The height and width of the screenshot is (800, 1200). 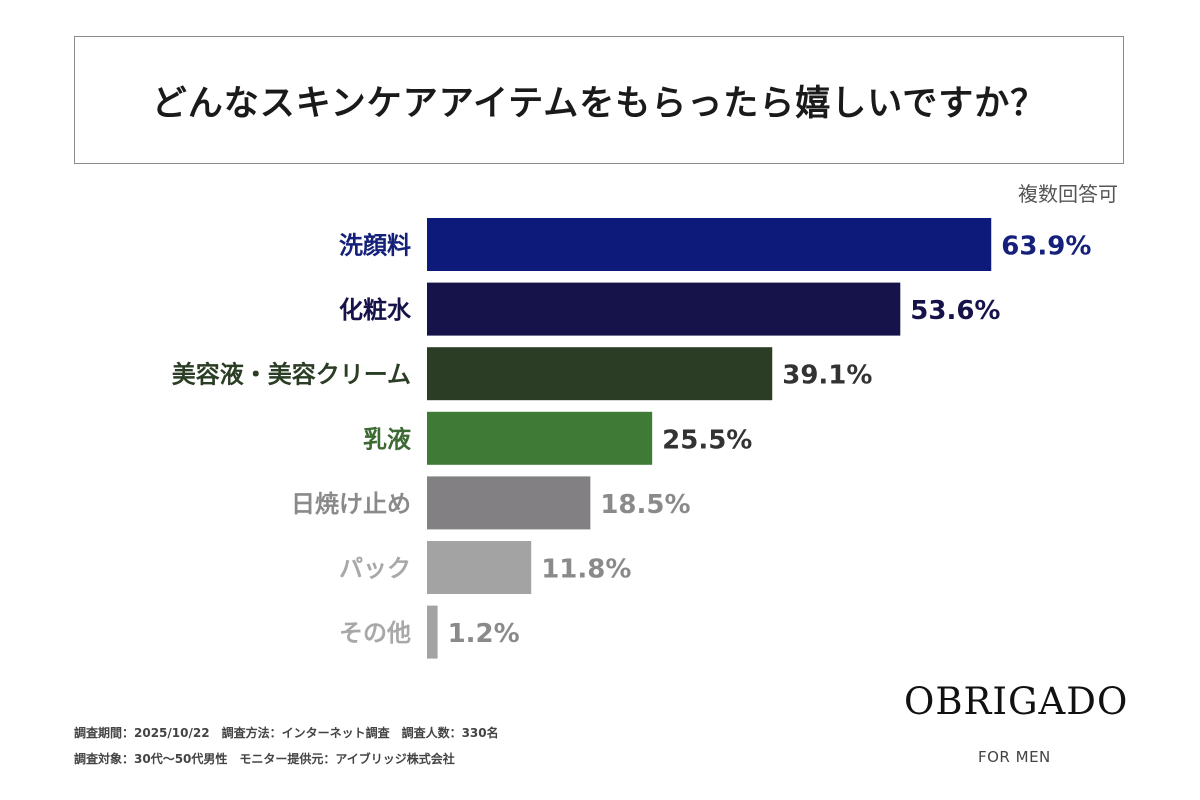 I want to click on category-label-0: 洗顔料, so click(x=375, y=246).